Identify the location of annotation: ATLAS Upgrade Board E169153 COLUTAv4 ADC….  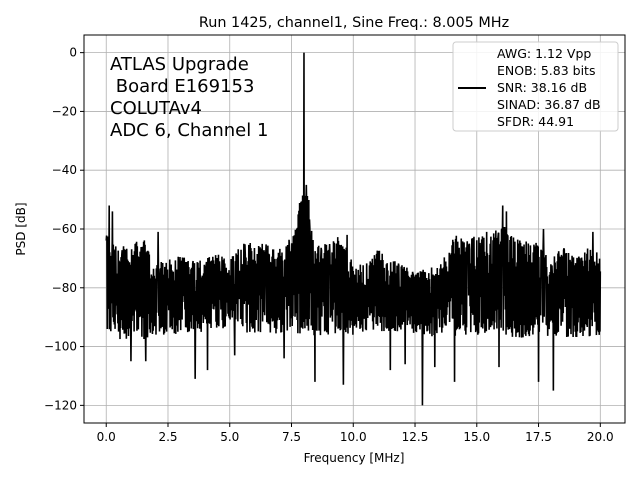
(189, 97).